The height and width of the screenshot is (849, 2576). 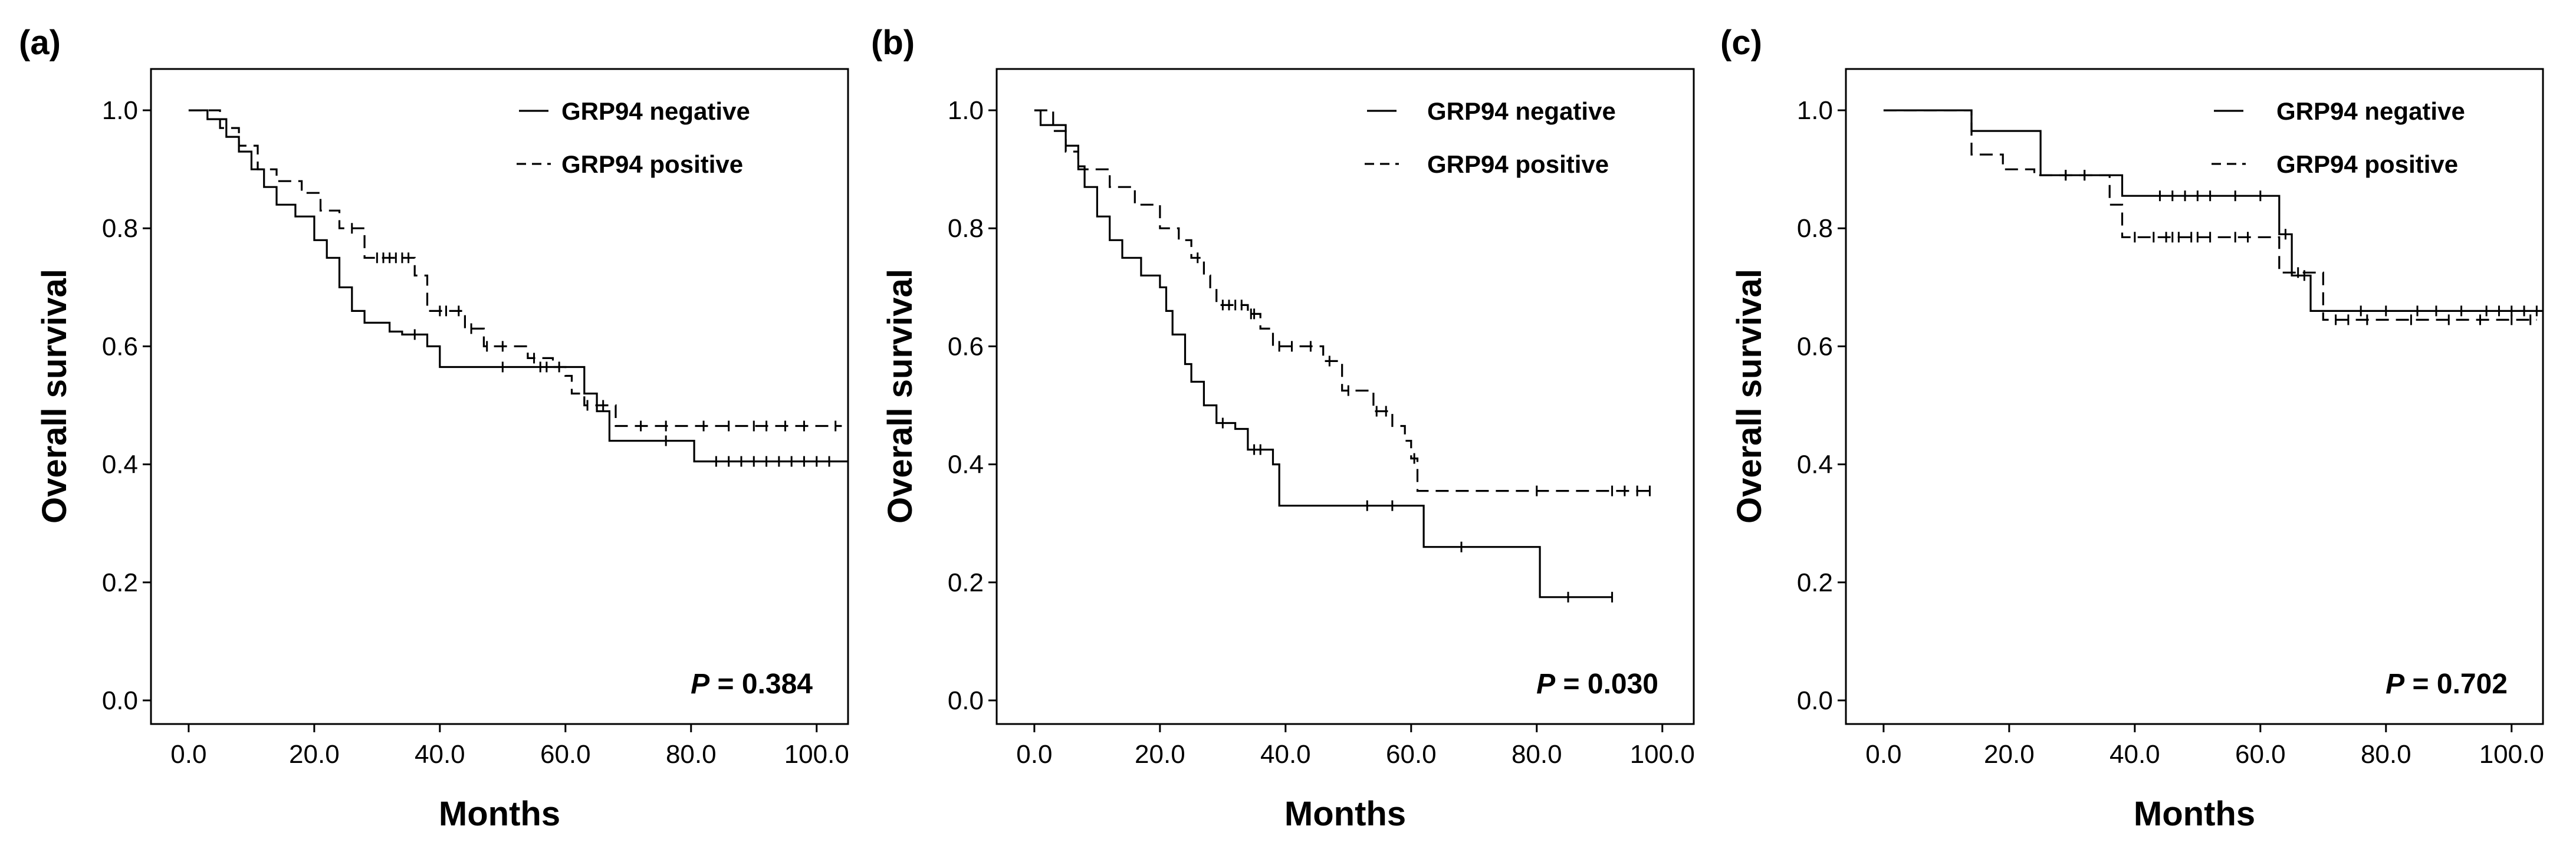 What do you see at coordinates (652, 164) in the screenshot?
I see `panel-a-legend-positive-label: GRP94 positive` at bounding box center [652, 164].